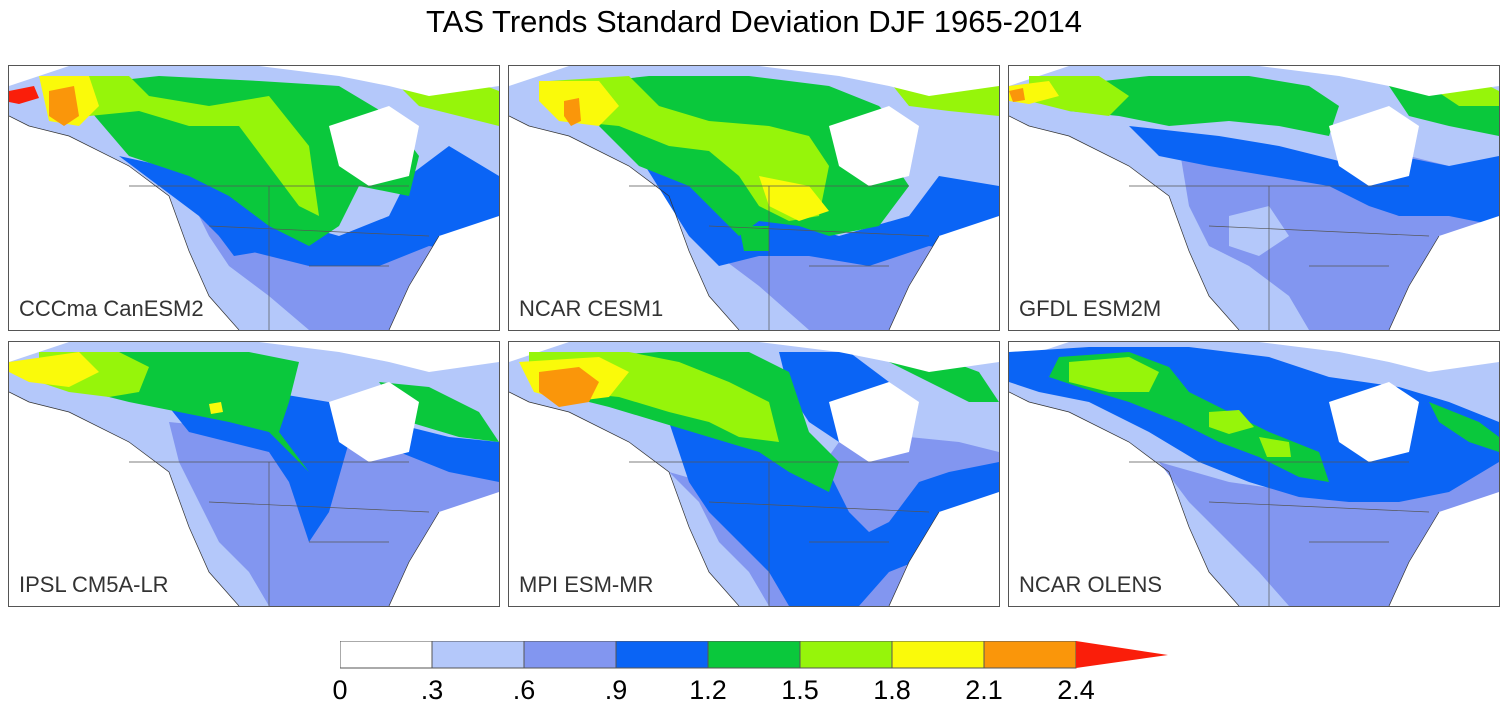  What do you see at coordinates (1076, 690) in the screenshot?
I see `colorbar-tick: 2.4` at bounding box center [1076, 690].